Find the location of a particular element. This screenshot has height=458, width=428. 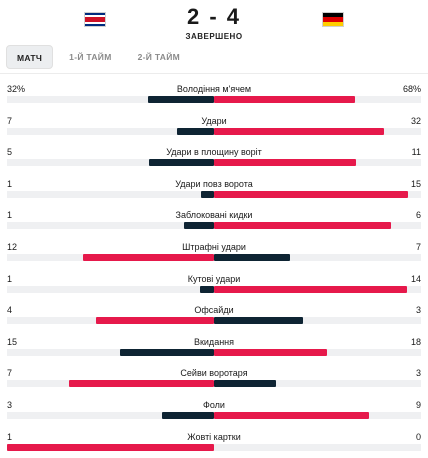

germany-flag-icon is located at coordinates (333, 19).